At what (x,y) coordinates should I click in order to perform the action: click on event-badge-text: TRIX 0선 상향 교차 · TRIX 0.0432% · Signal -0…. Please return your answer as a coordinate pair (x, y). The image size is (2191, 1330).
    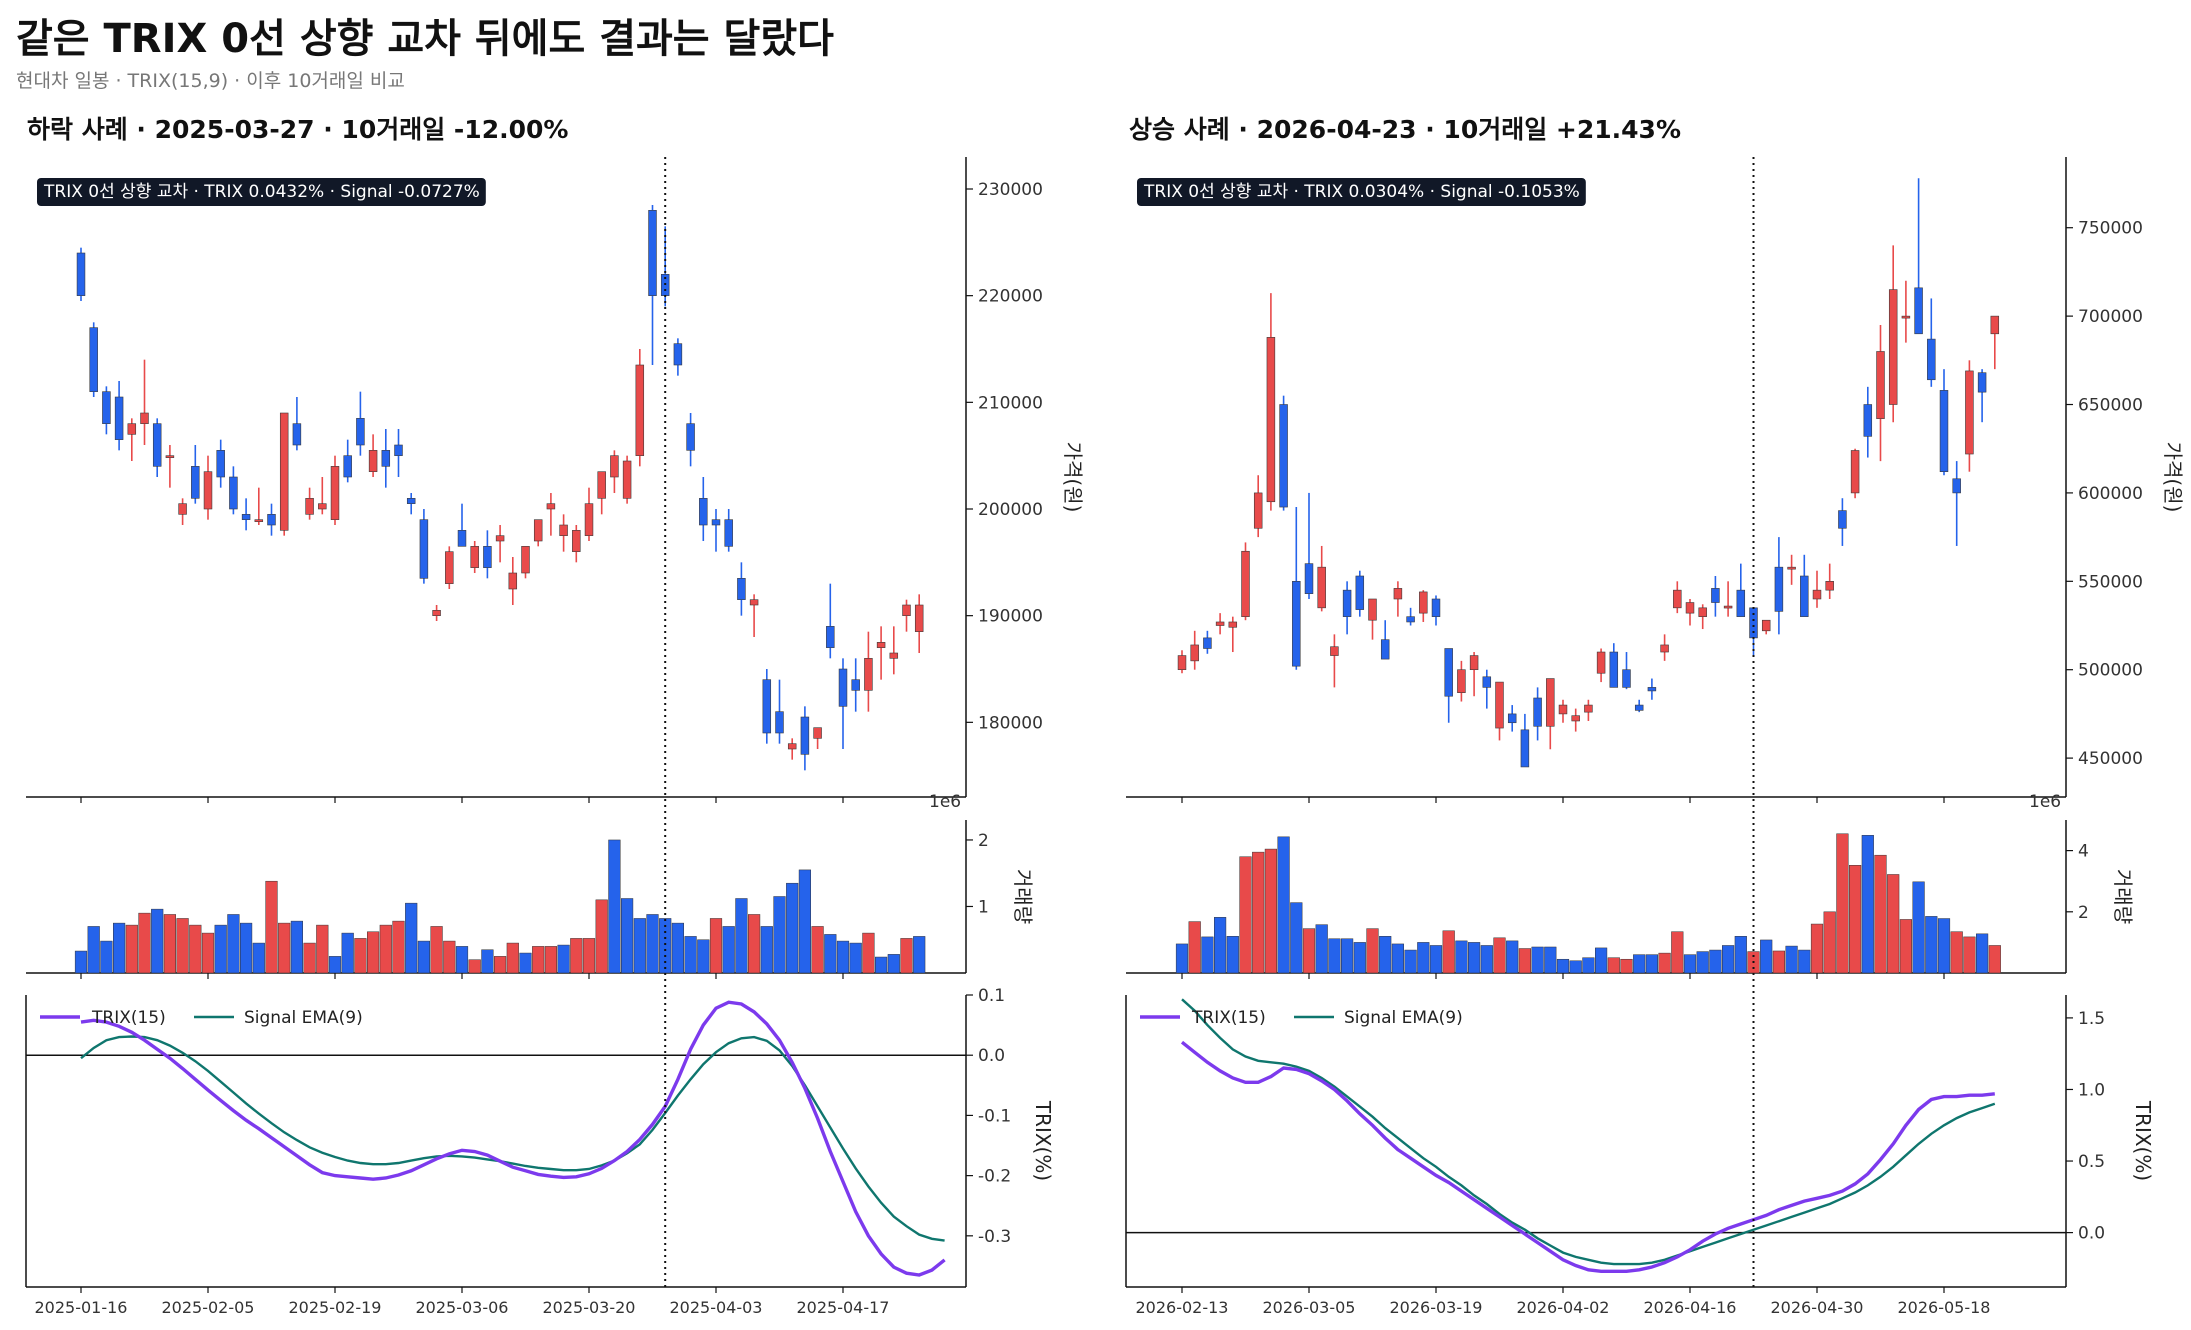
    Looking at the image, I should click on (261, 192).